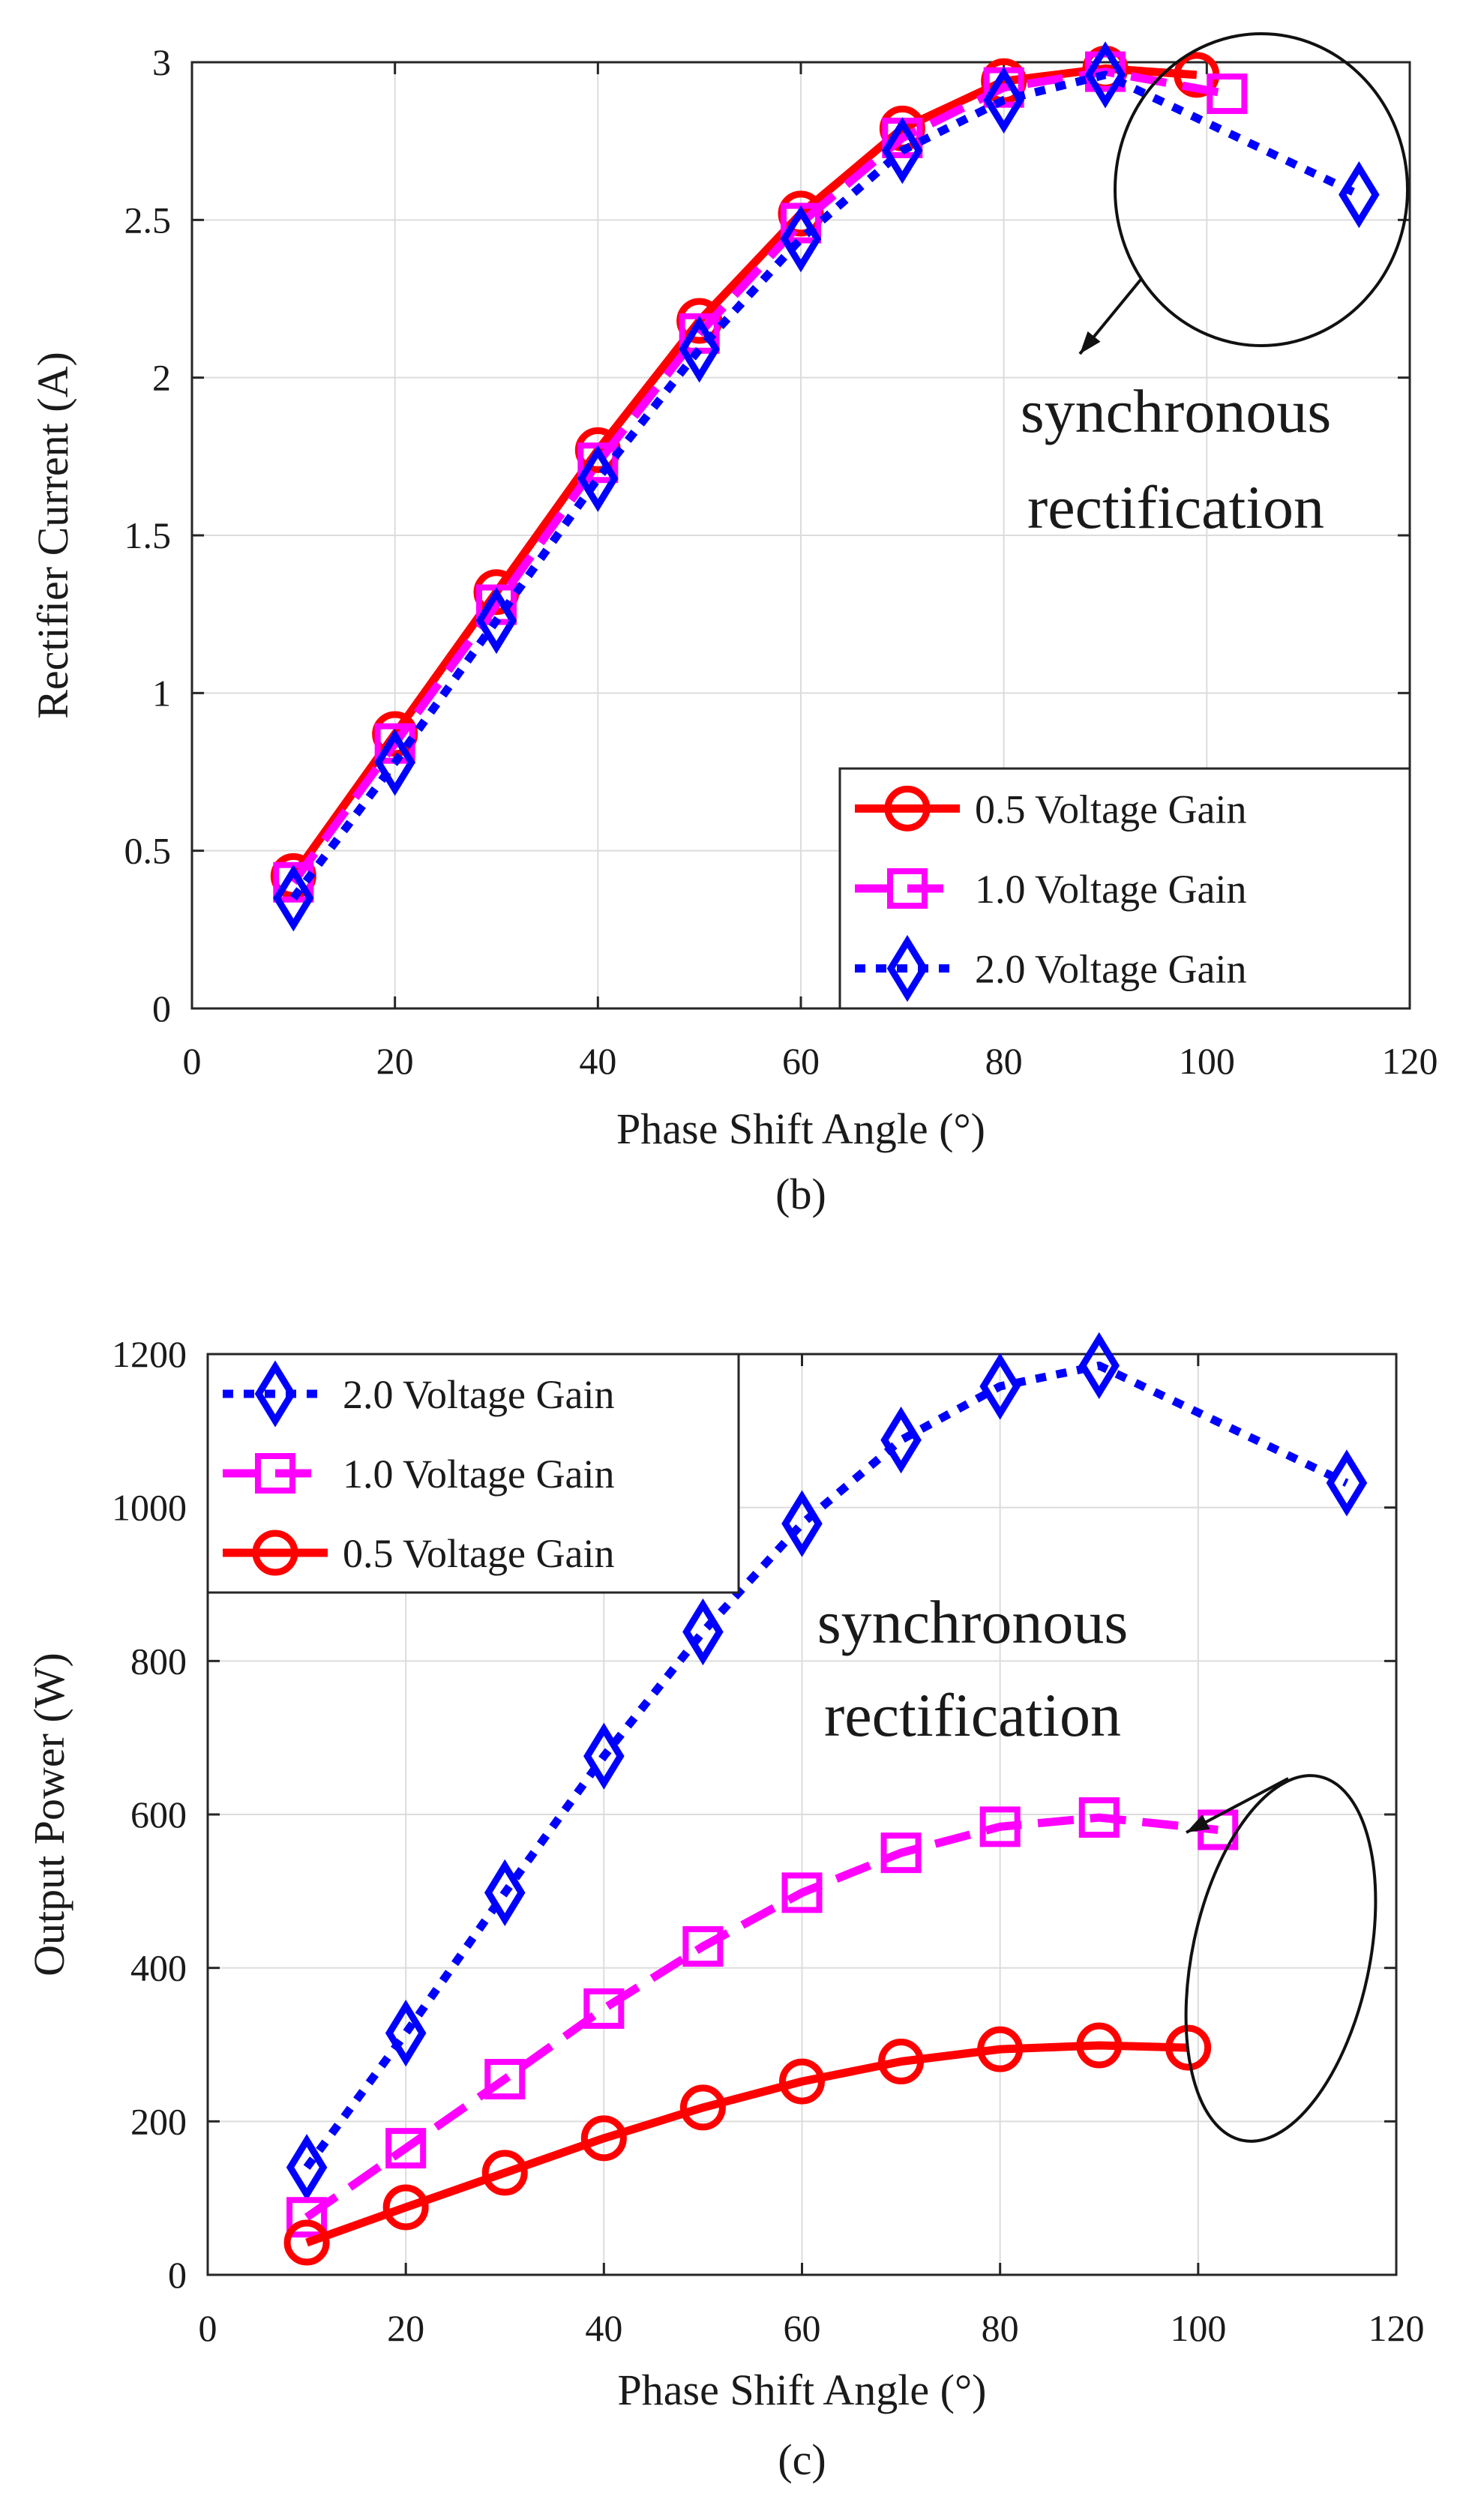 The height and width of the screenshot is (2520, 1469). Describe the element at coordinates (802, 2459) in the screenshot. I see `figure-caption: (c)` at that location.